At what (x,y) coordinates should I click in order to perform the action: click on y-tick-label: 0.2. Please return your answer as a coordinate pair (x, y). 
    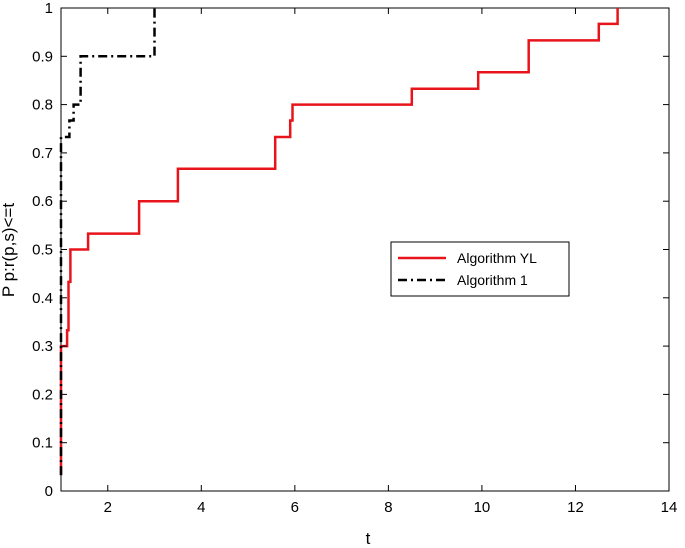
    Looking at the image, I should click on (42, 394).